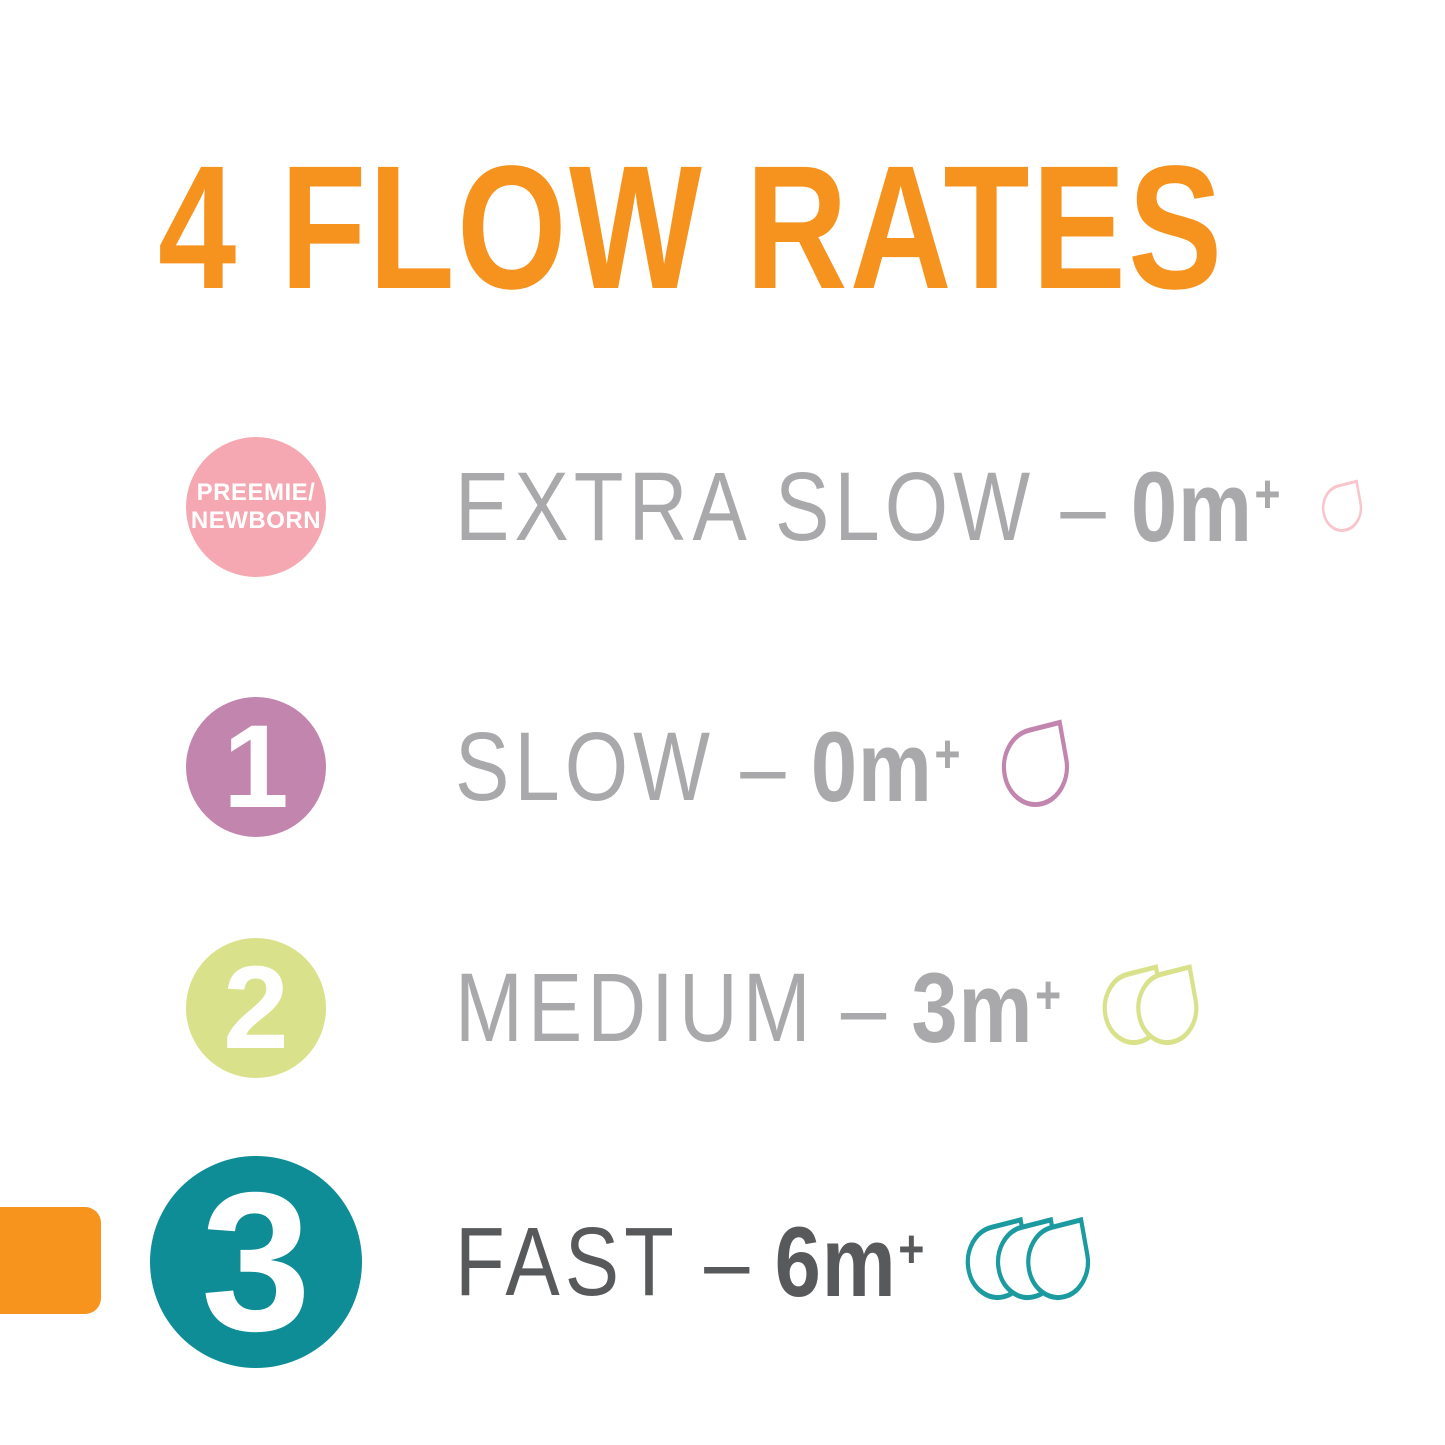  What do you see at coordinates (987, 1007) in the screenshot?
I see `age-value: 3m+` at bounding box center [987, 1007].